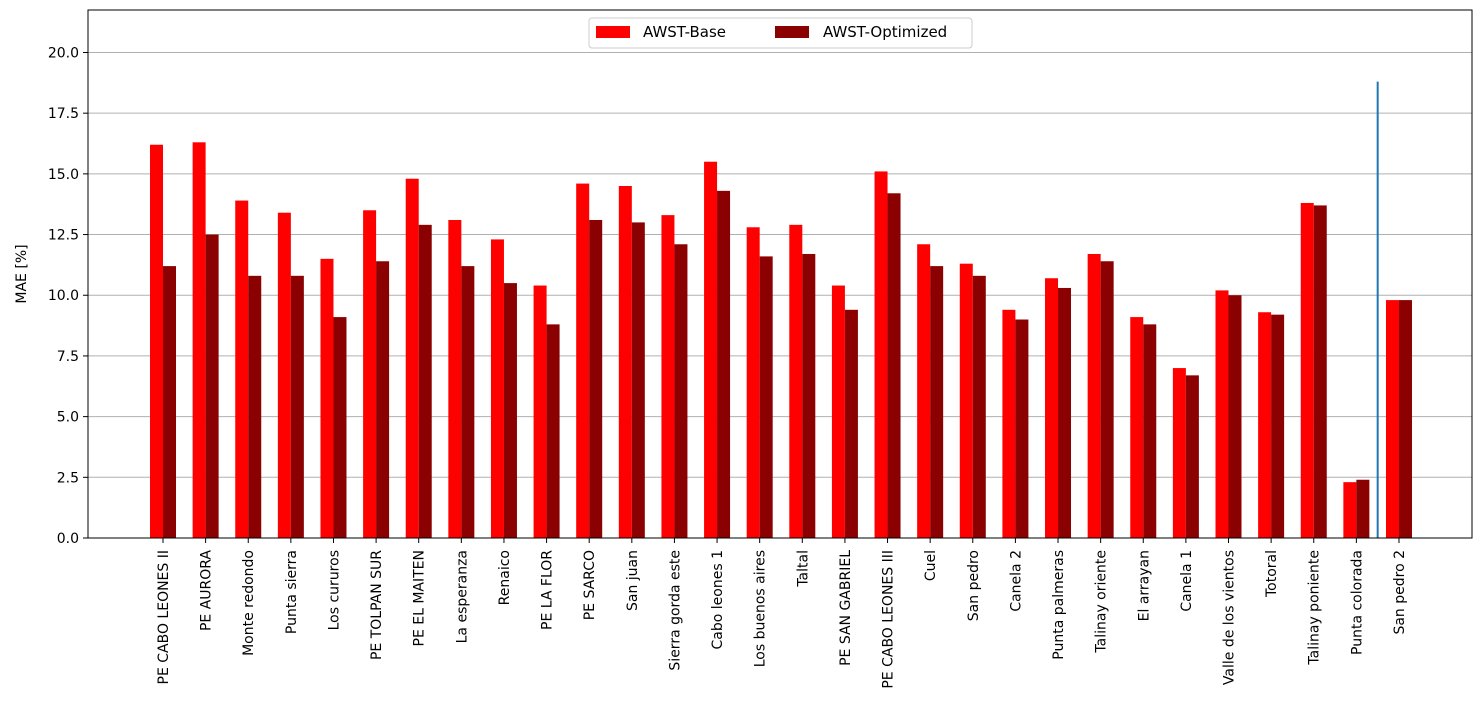  I want to click on legend-swatch-awst-base, so click(613, 32).